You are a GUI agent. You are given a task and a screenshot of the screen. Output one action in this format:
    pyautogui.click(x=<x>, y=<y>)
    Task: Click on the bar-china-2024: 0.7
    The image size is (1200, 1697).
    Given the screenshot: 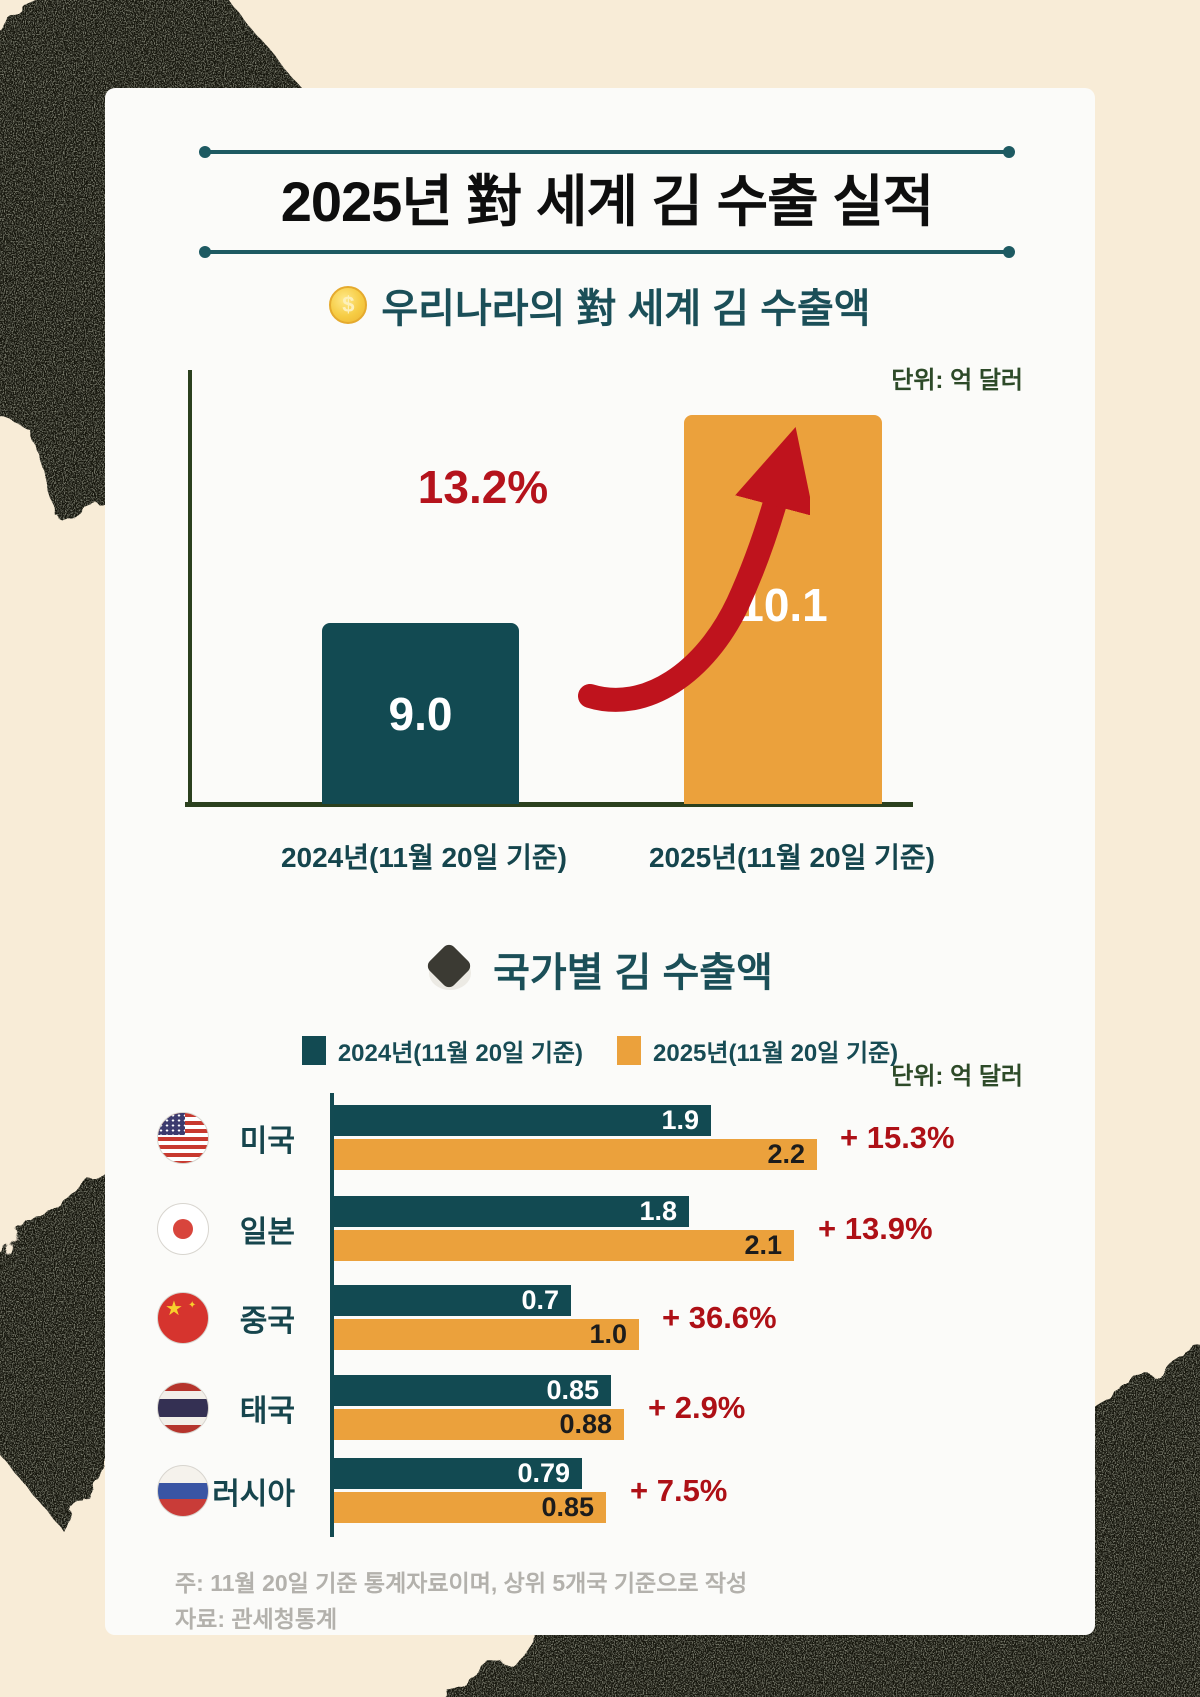 What is the action you would take?
    pyautogui.click(x=452, y=1300)
    